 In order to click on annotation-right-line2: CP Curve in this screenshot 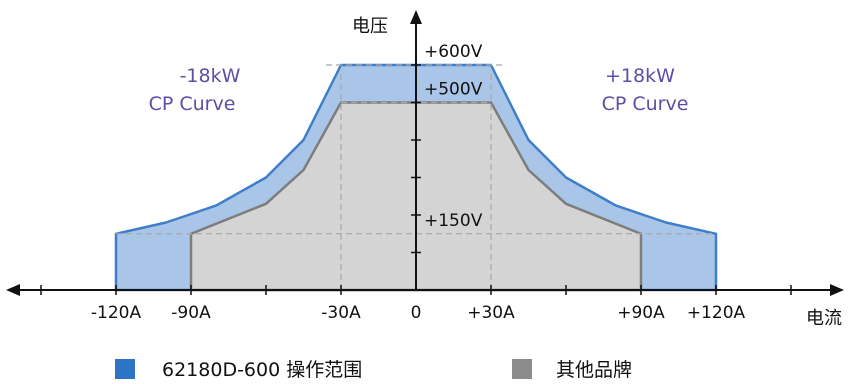, I will do `click(645, 104)`.